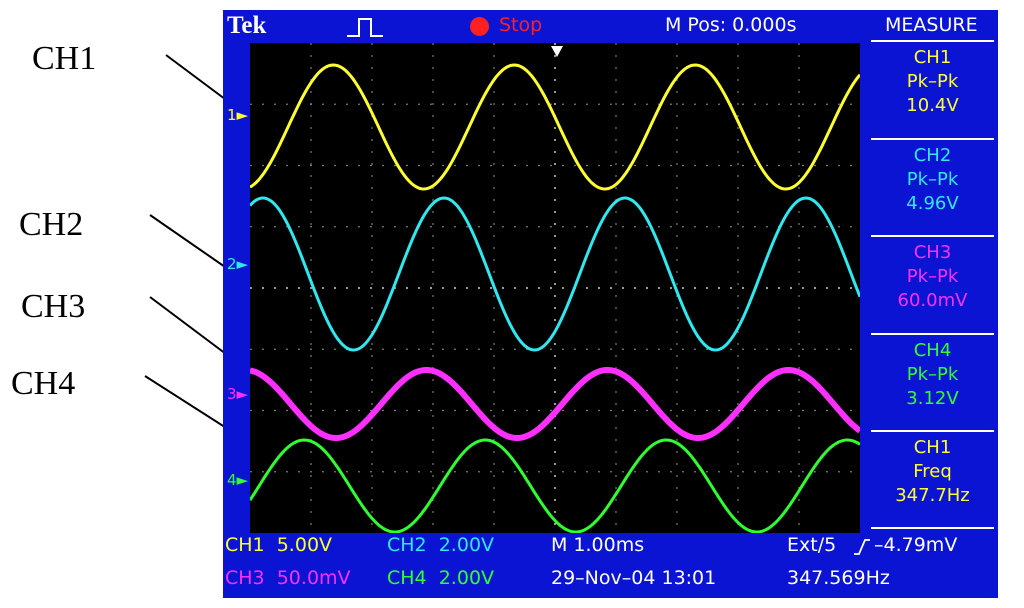 This screenshot has width=1024, height=608. What do you see at coordinates (555, 404) in the screenshot?
I see `waveform-ch3` at bounding box center [555, 404].